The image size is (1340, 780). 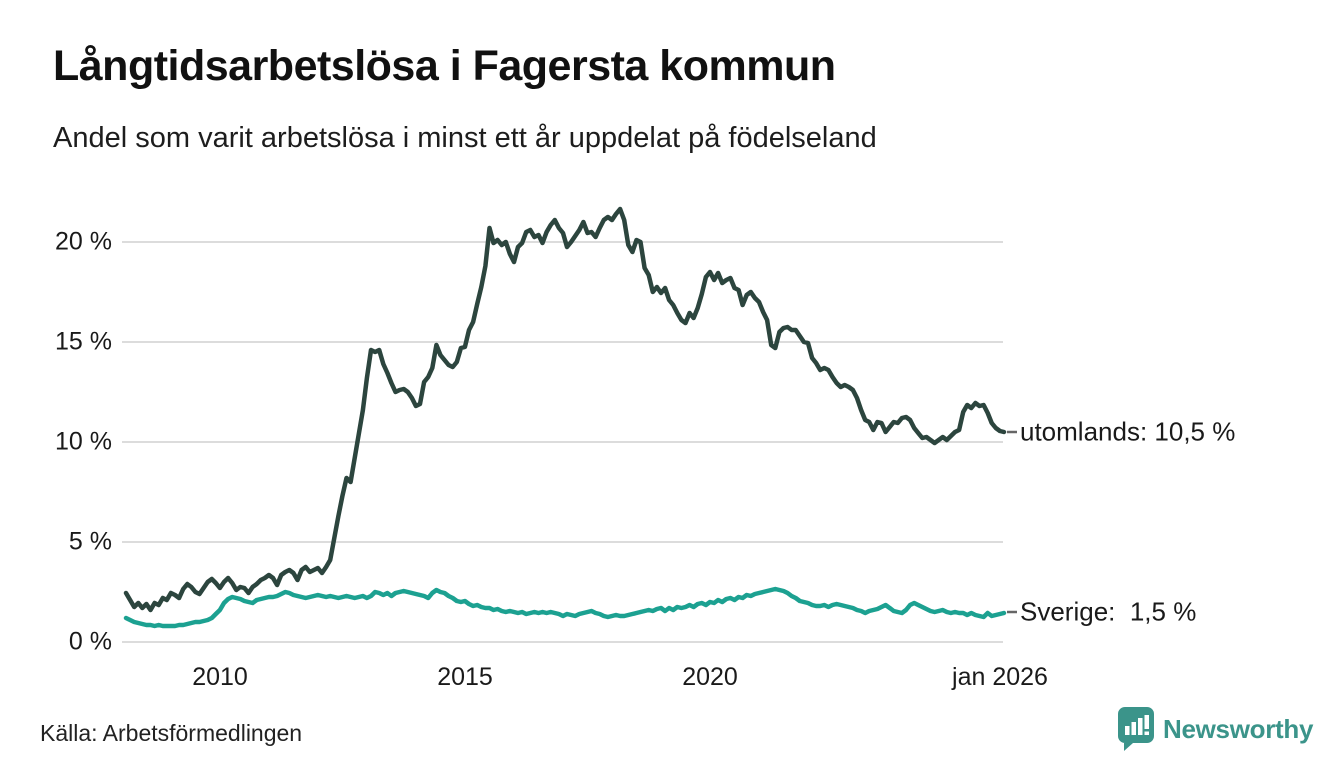 What do you see at coordinates (1136, 729) in the screenshot?
I see `newsworthy-logo-icon` at bounding box center [1136, 729].